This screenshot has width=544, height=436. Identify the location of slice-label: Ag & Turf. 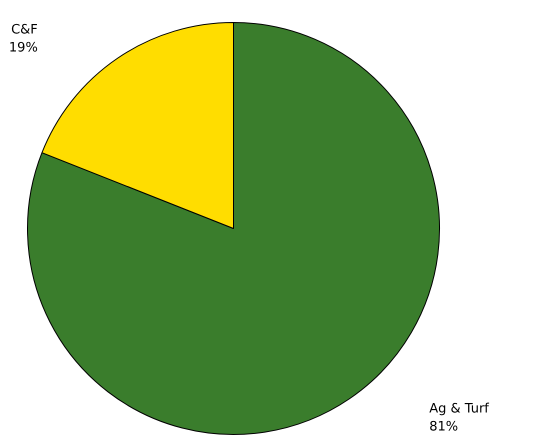
(459, 409).